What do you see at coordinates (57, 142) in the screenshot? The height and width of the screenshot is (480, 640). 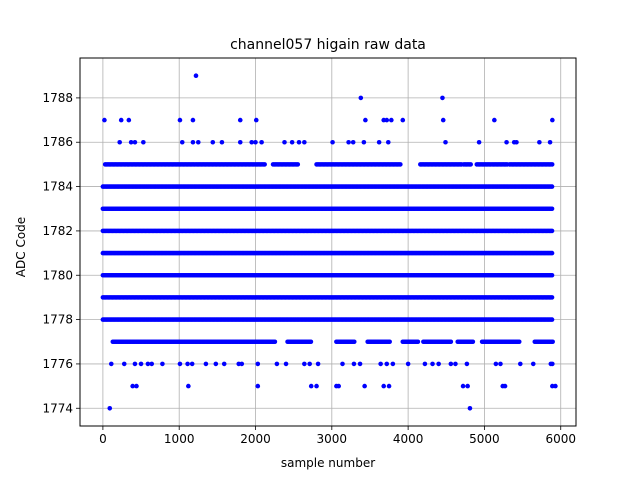 I see `y-tick-label: 1786` at bounding box center [57, 142].